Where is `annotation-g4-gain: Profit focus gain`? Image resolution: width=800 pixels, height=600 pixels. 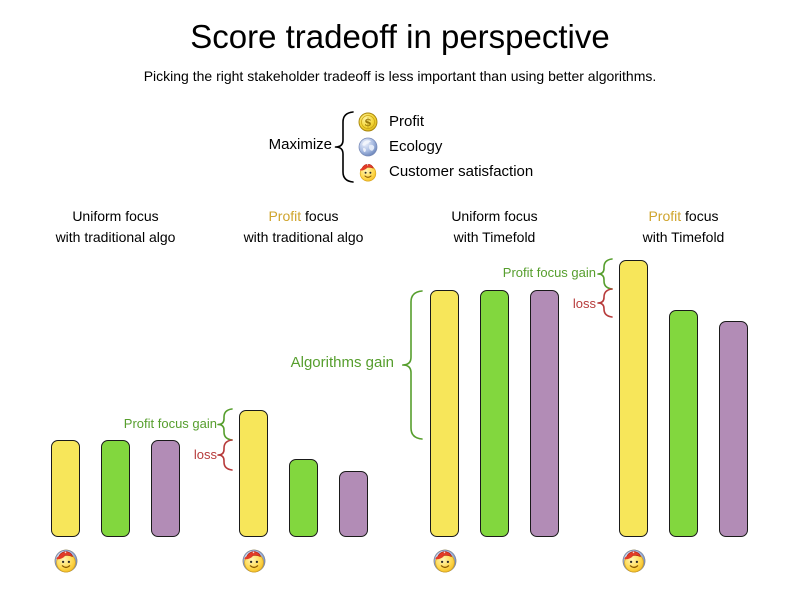
annotation-g4-gain: Profit focus gain is located at coordinates (549, 272).